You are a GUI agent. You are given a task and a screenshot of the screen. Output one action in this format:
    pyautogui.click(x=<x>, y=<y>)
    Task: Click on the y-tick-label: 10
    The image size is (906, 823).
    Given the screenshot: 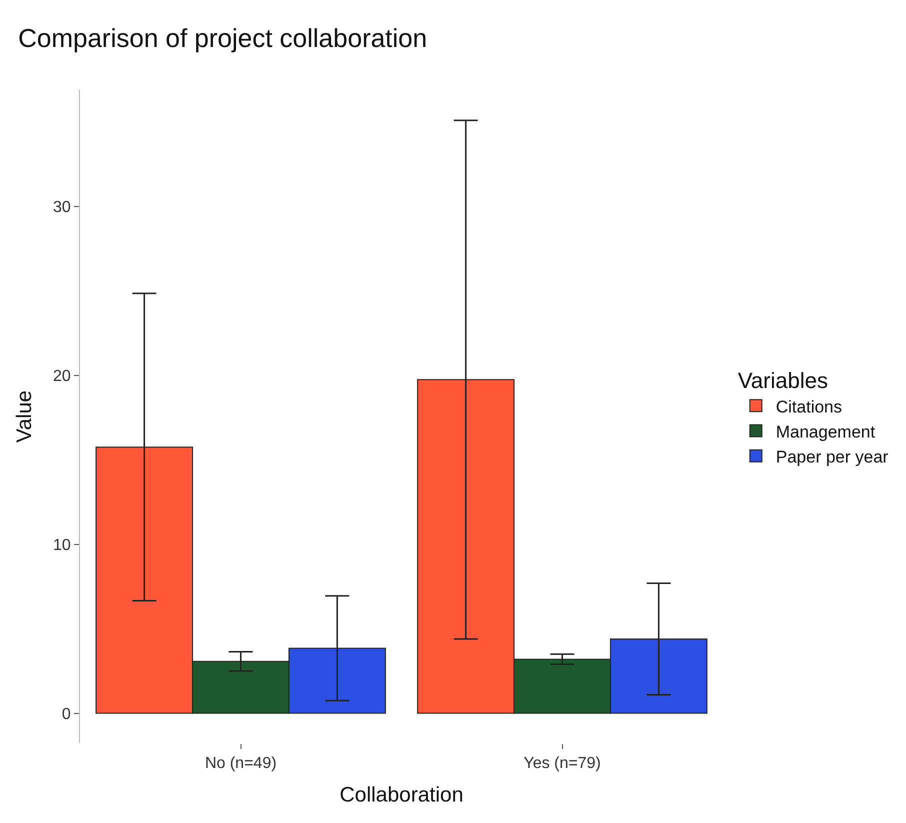 What is the action you would take?
    pyautogui.click(x=62, y=545)
    